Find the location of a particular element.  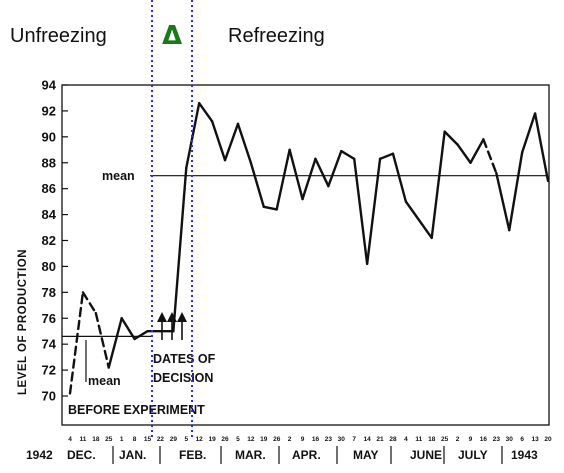

y-tick-label-78: 78 is located at coordinates (49, 292).